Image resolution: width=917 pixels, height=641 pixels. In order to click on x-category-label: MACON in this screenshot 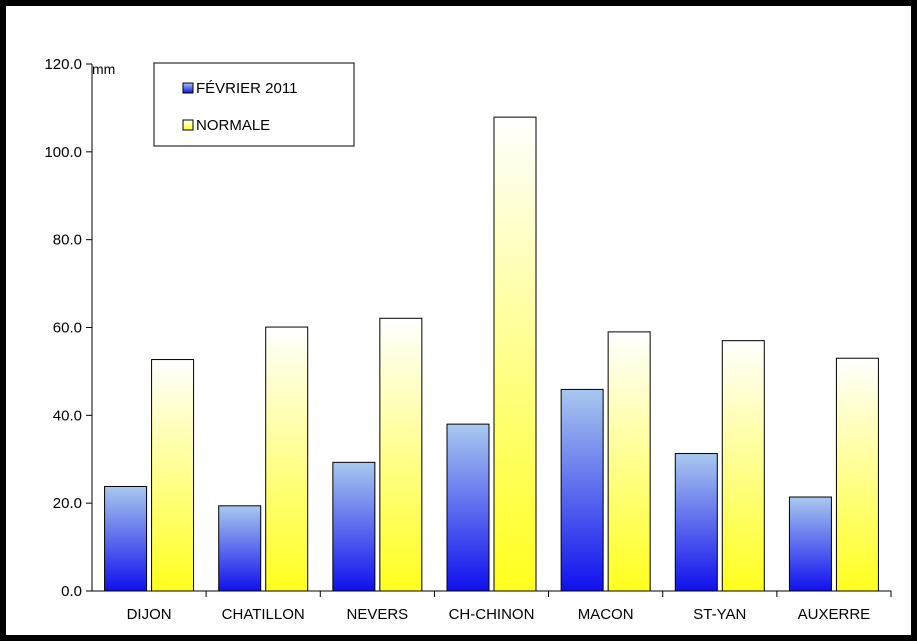, I will do `click(606, 614)`.